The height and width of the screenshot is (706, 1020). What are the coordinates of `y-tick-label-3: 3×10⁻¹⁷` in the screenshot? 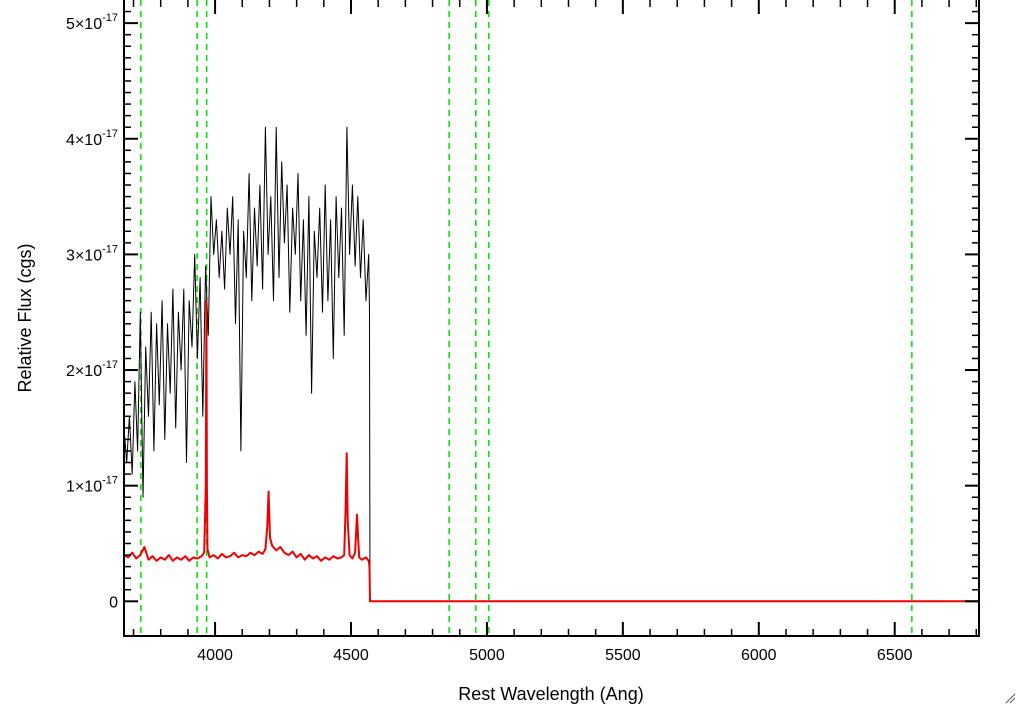 It's located at (92, 253).